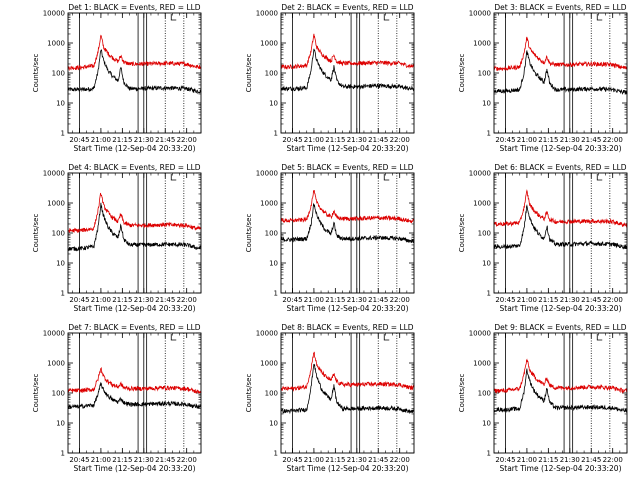  What do you see at coordinates (560, 7) in the screenshot?
I see `panel-title: Det 3: BLACK = Events, RED = LLD` at bounding box center [560, 7].